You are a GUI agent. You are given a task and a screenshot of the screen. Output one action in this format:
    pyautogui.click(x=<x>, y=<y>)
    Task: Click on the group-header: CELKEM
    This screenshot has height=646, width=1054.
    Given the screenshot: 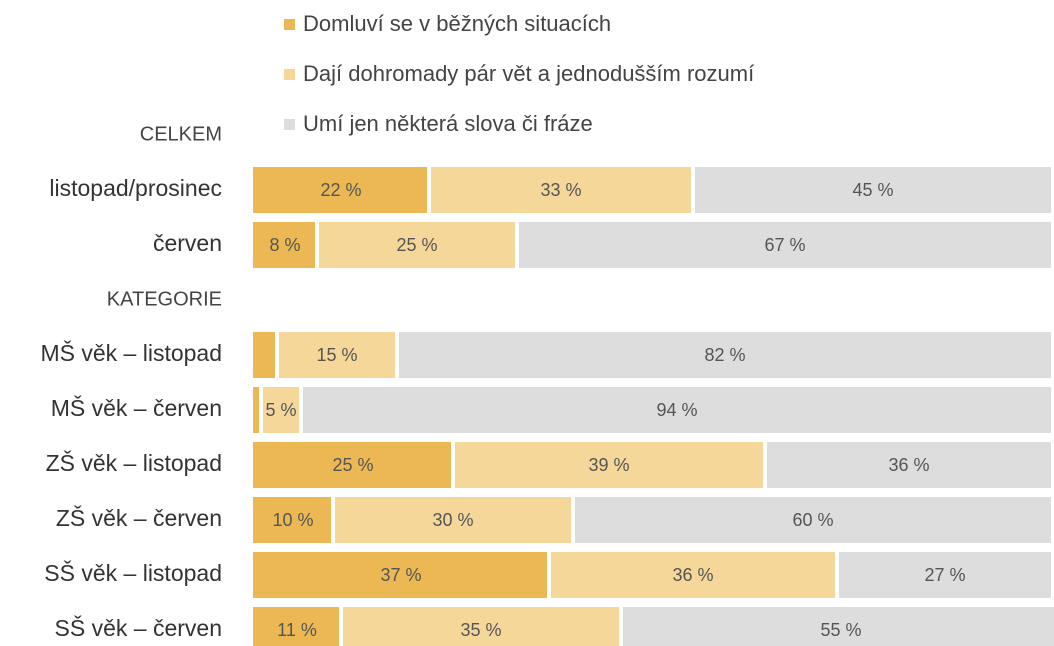 What is the action you would take?
    pyautogui.click(x=181, y=134)
    